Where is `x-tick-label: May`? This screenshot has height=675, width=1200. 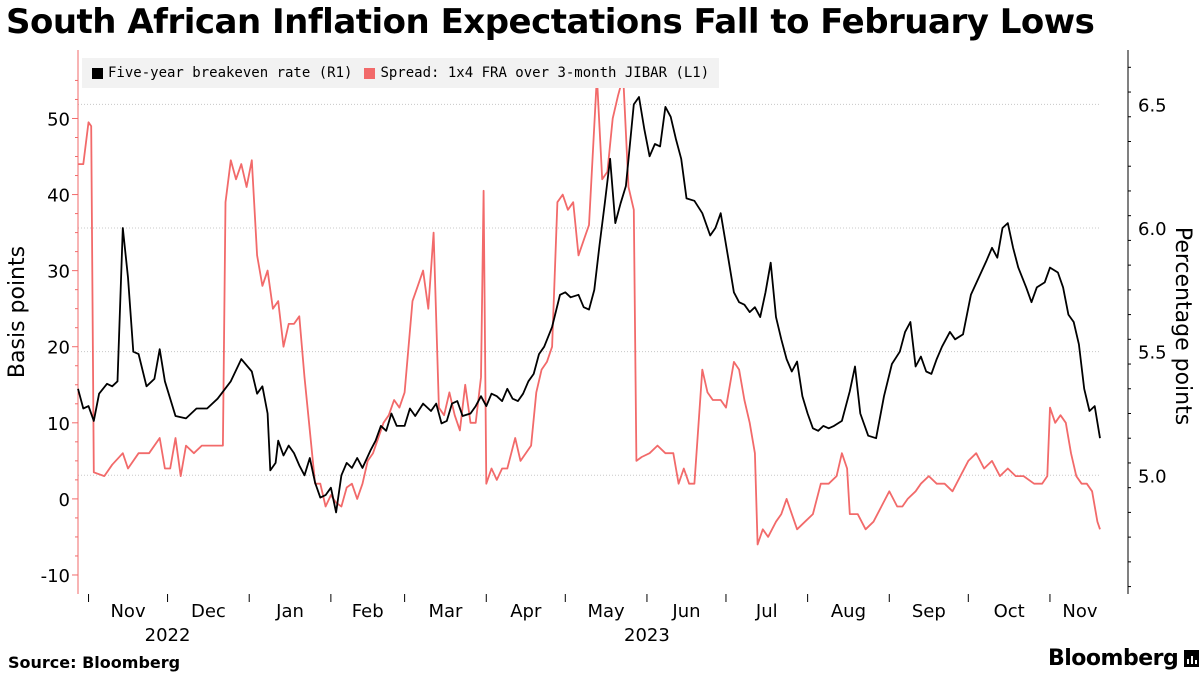
x-tick-label: May is located at coordinates (607, 611).